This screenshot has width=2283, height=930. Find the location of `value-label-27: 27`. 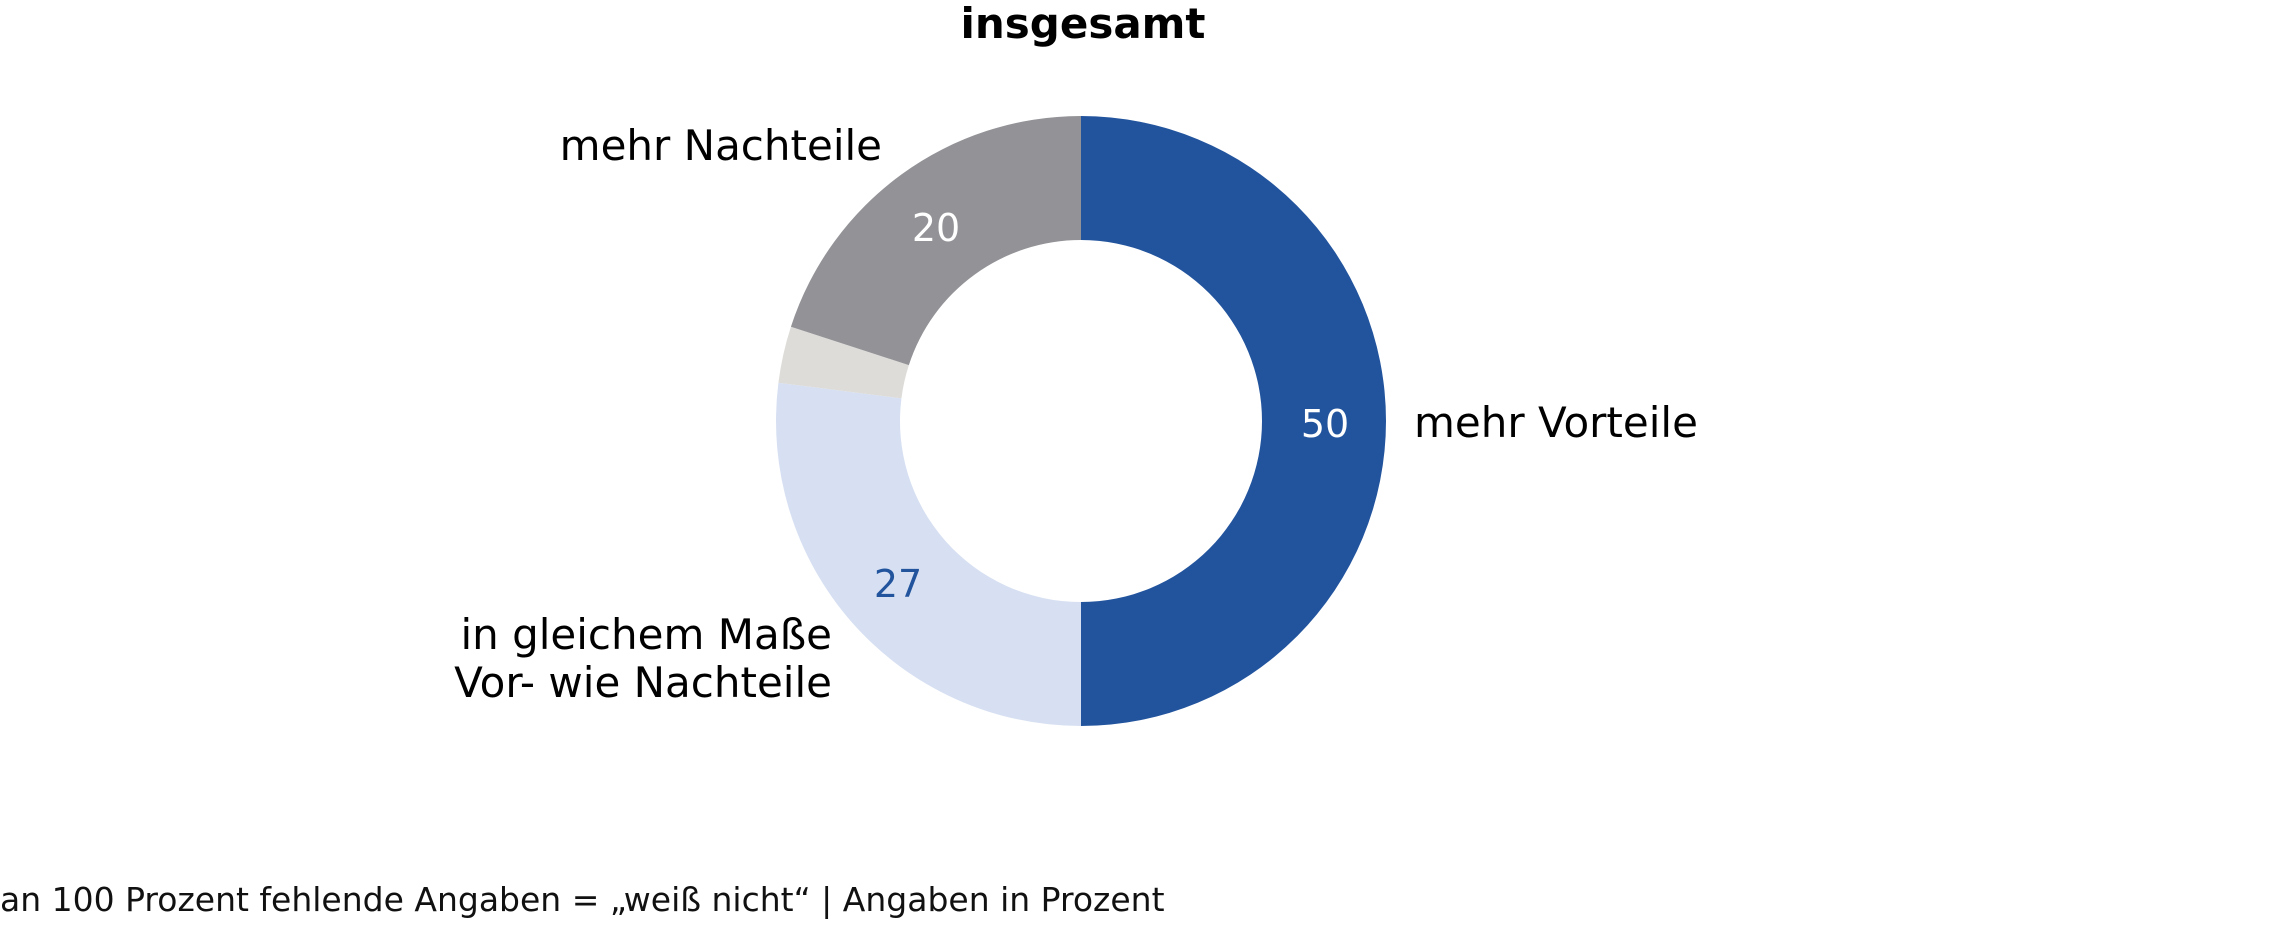

value-label-27: 27 is located at coordinates (898, 584).